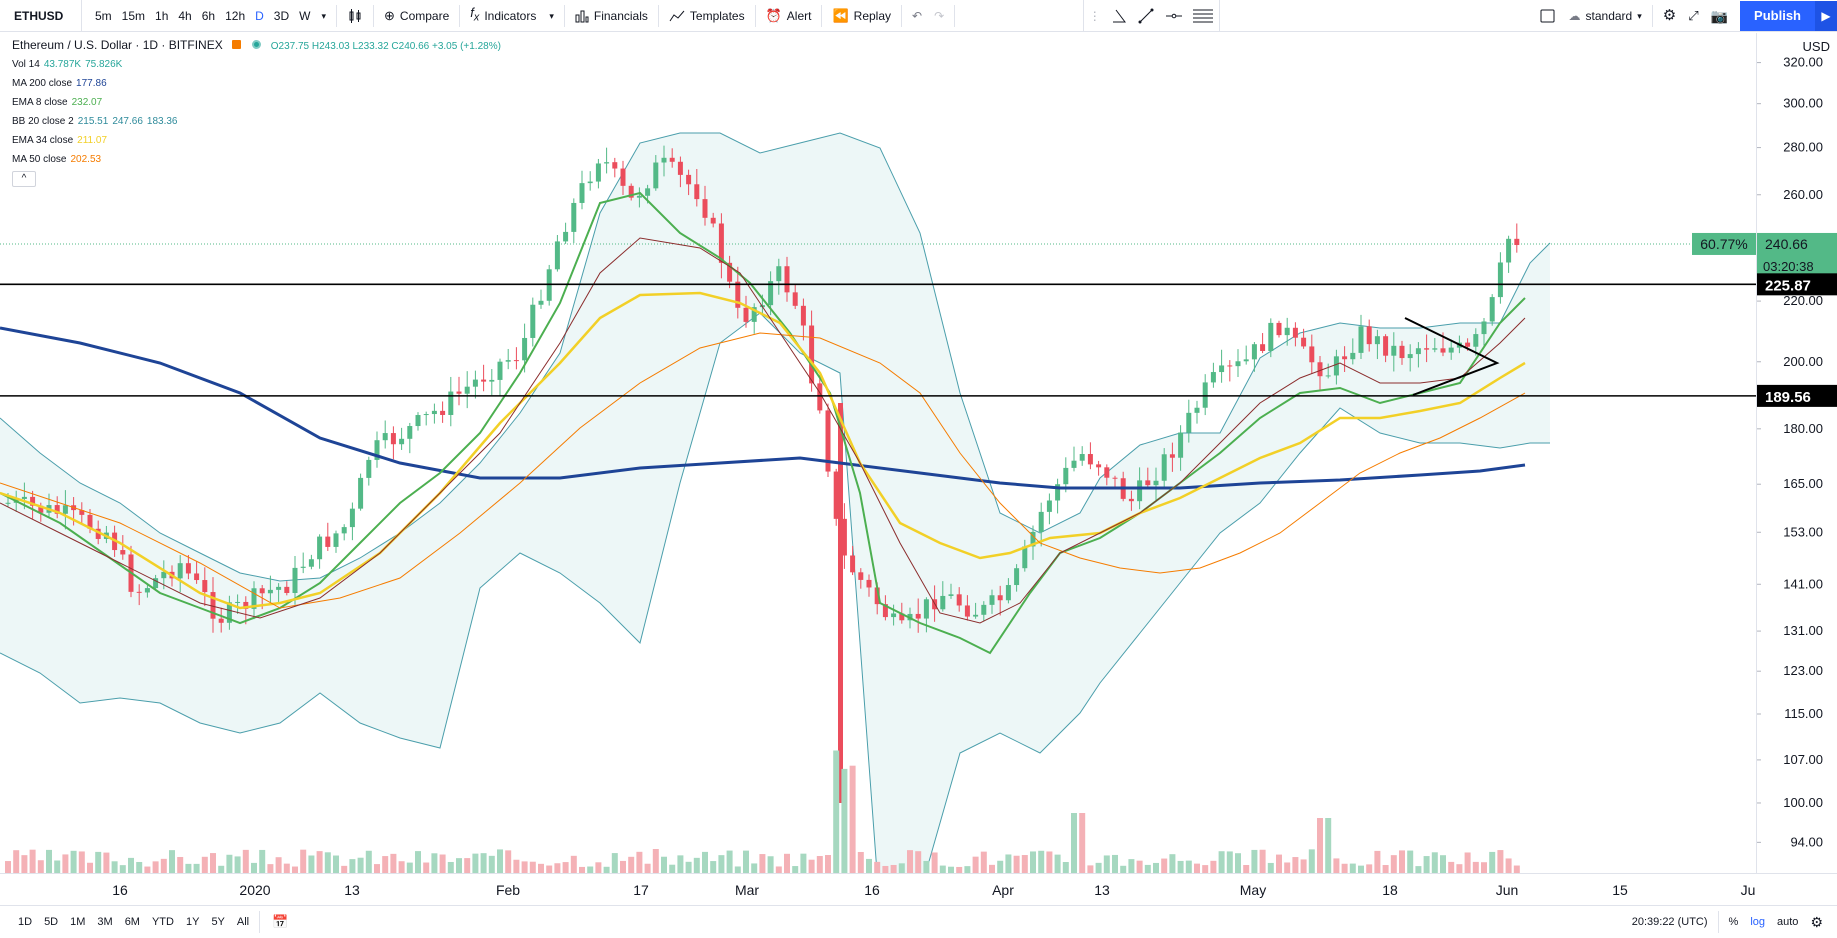 The width and height of the screenshot is (1837, 938). I want to click on fullscreen-rect-icon, so click(1548, 16).